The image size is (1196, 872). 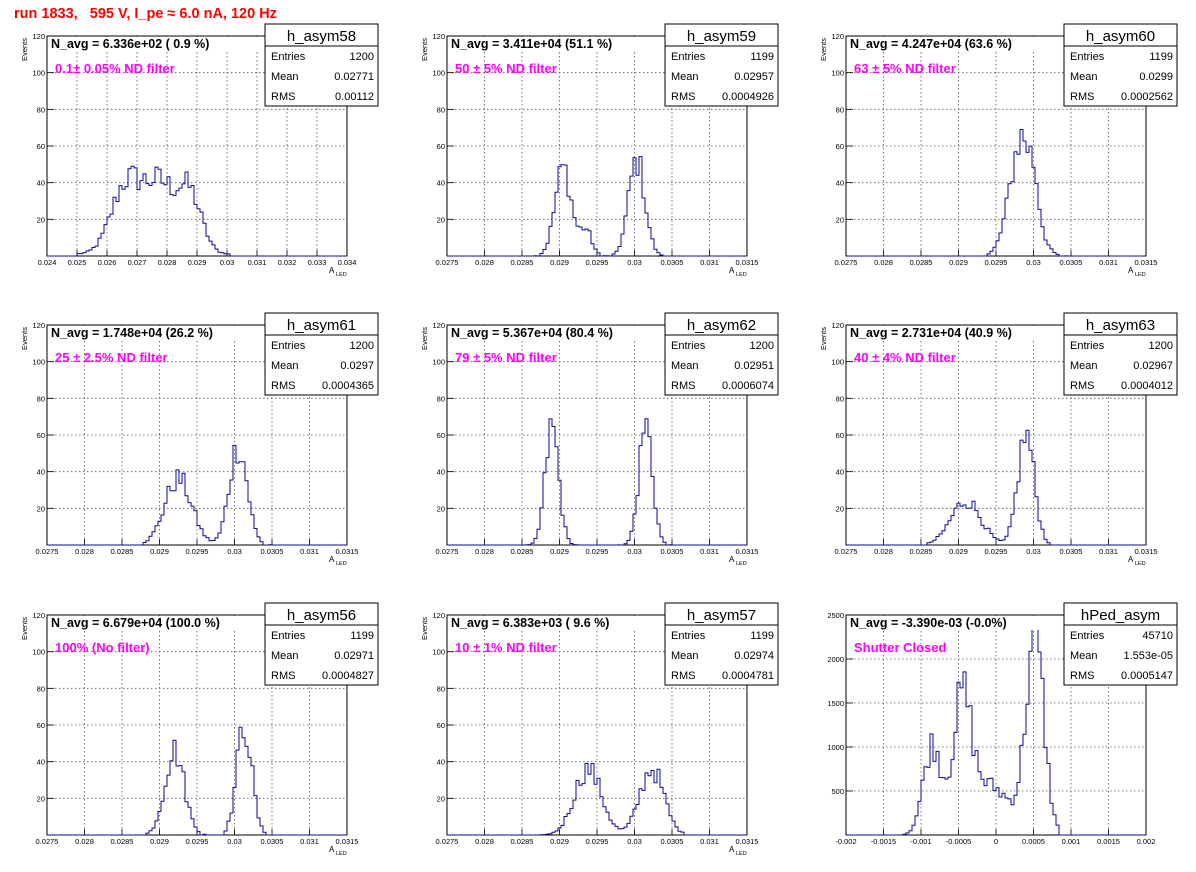 I want to click on navg-title: N_avg = 2.731e+04 (40.9 %), so click(x=931, y=333).